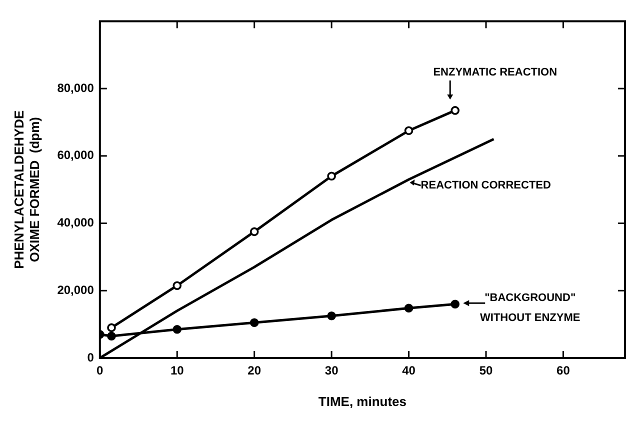  Describe the element at coordinates (90, 357) in the screenshot. I see `y-tick-label: 0` at that location.